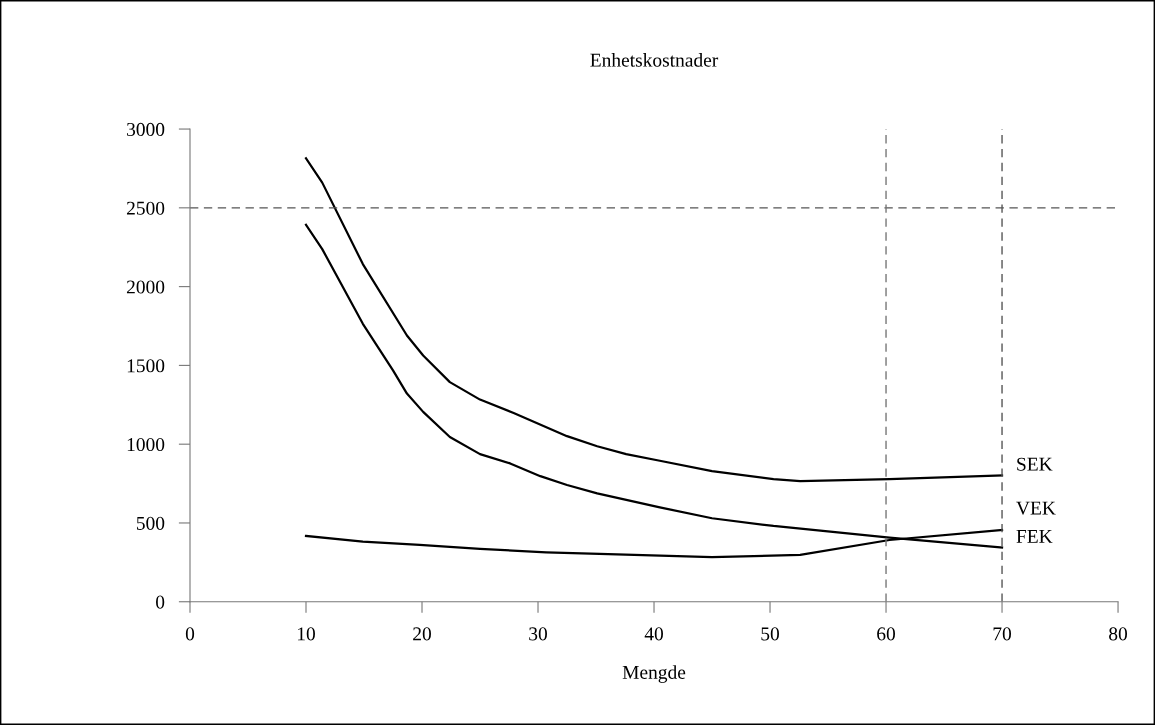  I want to click on y-tick-label: 3000, so click(146, 129).